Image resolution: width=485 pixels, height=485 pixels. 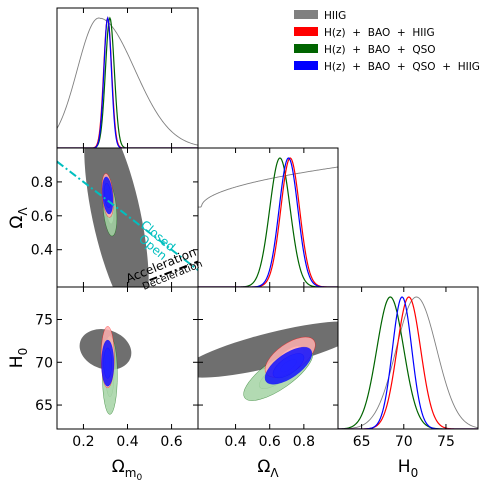 What do you see at coordinates (83, 442) in the screenshot?
I see `xtick-label-om: 0.2` at bounding box center [83, 442].